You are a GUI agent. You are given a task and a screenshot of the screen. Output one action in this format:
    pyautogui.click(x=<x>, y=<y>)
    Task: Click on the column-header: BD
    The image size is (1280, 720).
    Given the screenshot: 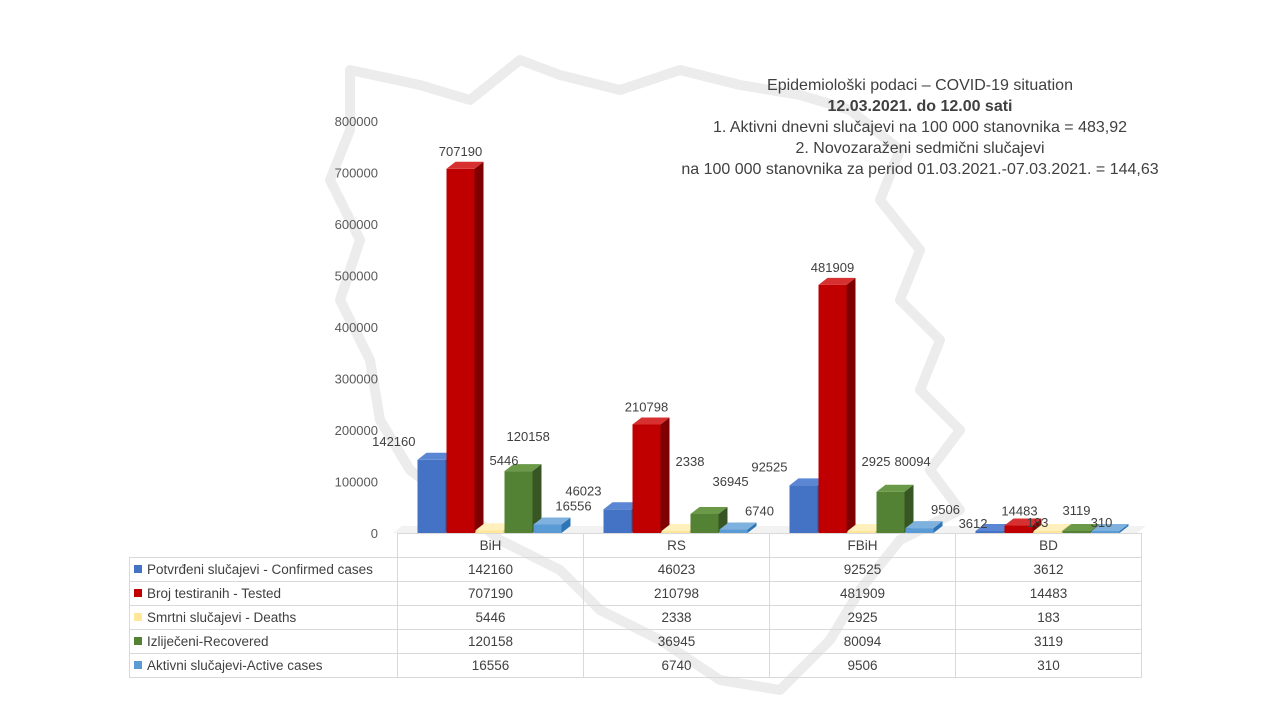 What is the action you would take?
    pyautogui.click(x=1048, y=545)
    